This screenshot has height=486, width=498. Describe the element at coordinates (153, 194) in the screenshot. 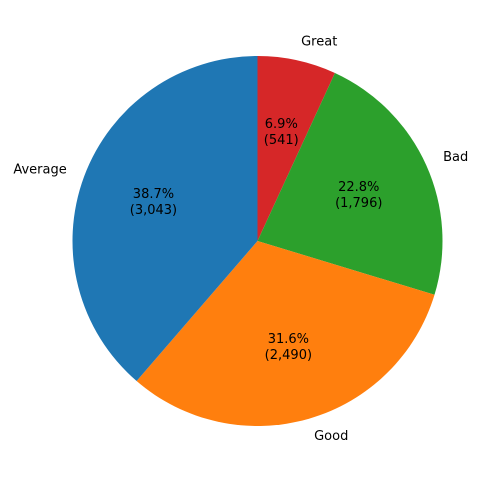

I see `slice-percent-average: 38.7%` at that location.